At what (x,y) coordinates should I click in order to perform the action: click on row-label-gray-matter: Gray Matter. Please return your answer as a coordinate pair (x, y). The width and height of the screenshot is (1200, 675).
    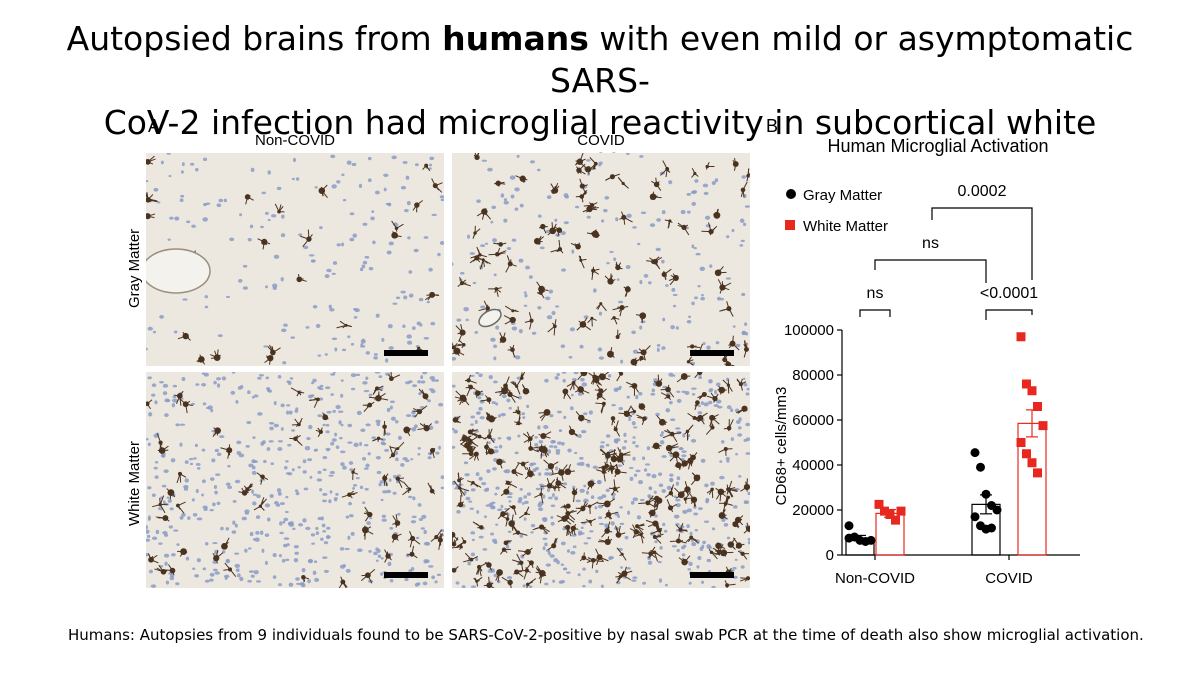
    Looking at the image, I should click on (134, 268).